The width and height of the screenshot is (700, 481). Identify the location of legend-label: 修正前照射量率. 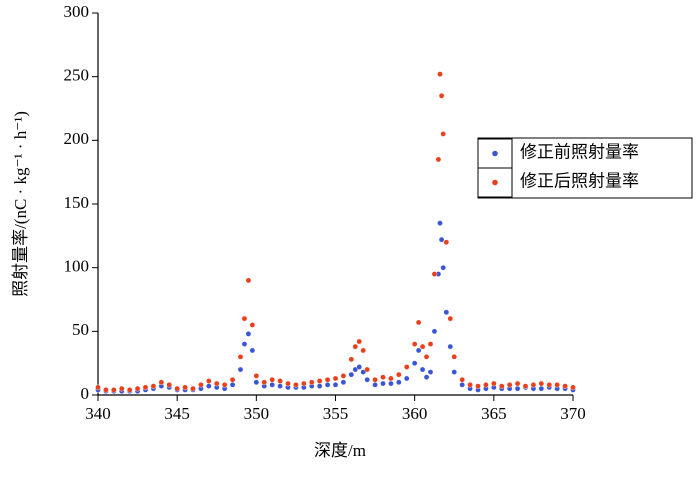
(579, 151).